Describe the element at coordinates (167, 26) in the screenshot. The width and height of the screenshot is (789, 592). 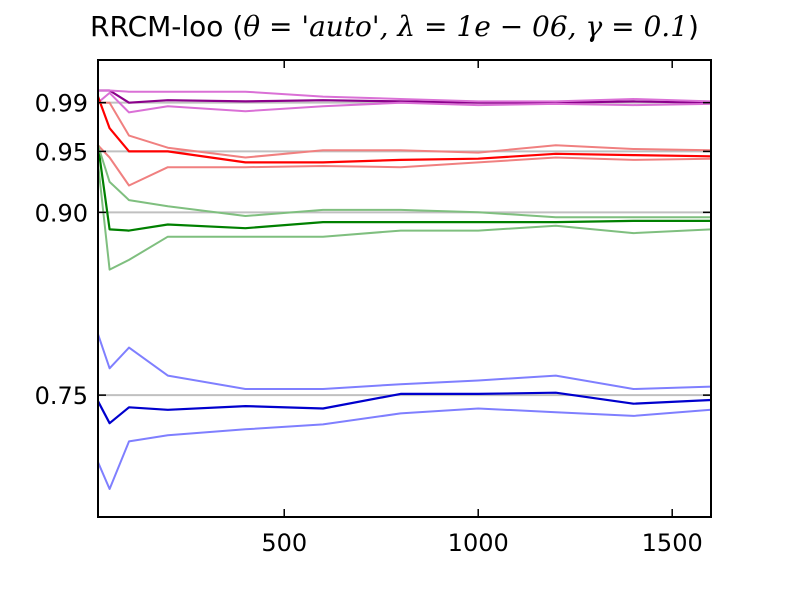
I see `title-prefix: RRCM-loo (` at that location.